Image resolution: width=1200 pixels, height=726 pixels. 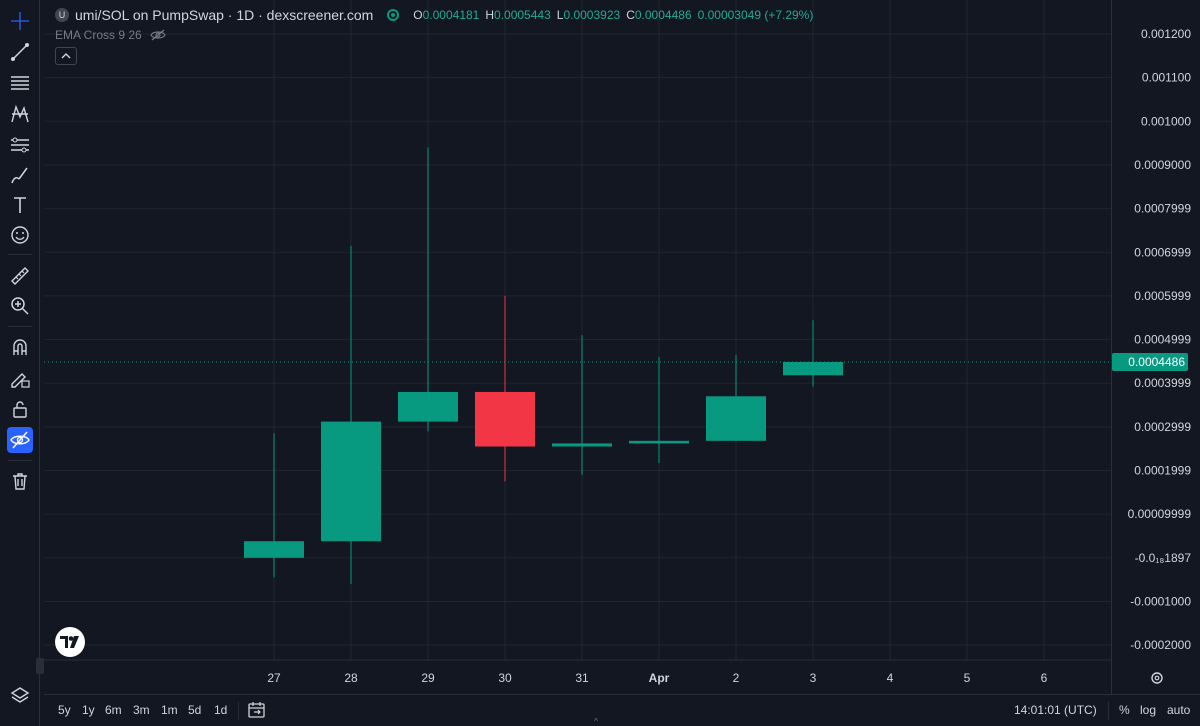 I want to click on current-price-label-bg, so click(x=1150, y=361).